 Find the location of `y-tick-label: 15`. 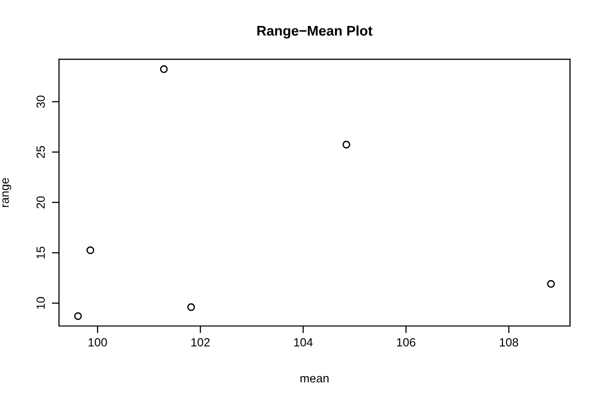

y-tick-label: 15 is located at coordinates (40, 252).